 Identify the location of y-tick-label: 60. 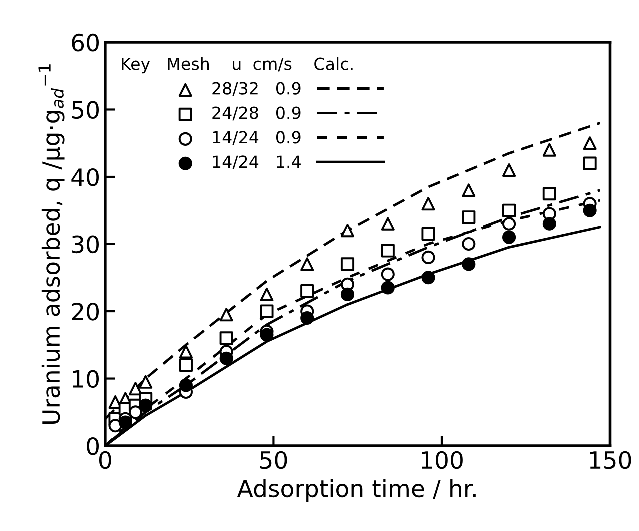
(86, 43).